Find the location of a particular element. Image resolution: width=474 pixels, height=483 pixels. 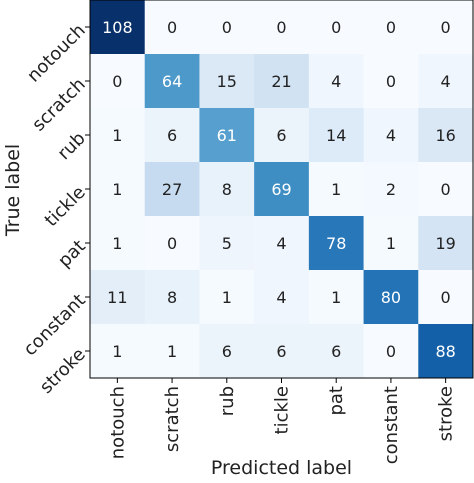

cell-value-label: 19 is located at coordinates (445, 243).